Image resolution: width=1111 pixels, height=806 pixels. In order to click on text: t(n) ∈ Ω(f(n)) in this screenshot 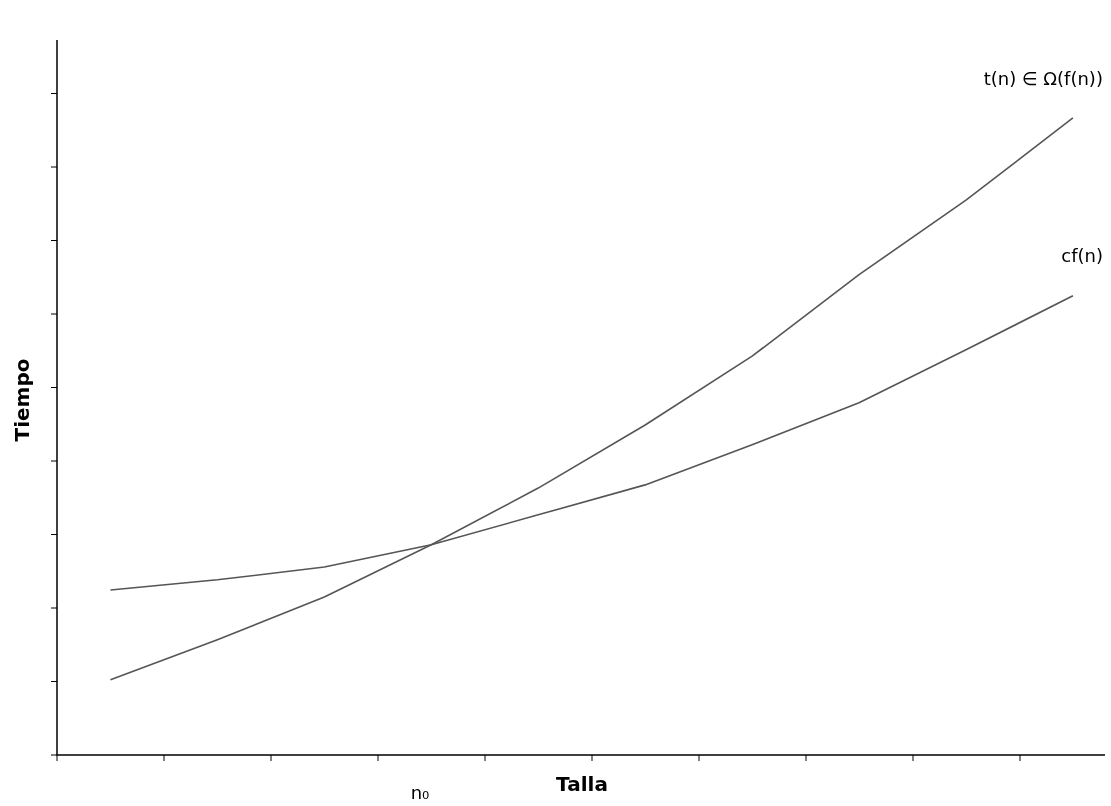, I will do `click(1043, 78)`.